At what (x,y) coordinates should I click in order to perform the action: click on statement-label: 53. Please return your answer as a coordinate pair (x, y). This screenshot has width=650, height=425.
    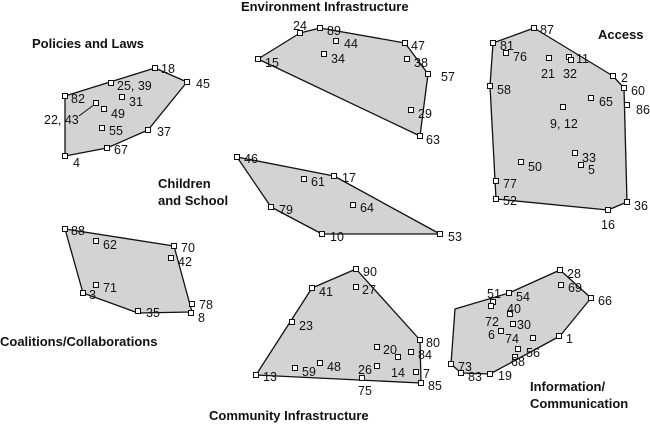
    Looking at the image, I should click on (455, 237).